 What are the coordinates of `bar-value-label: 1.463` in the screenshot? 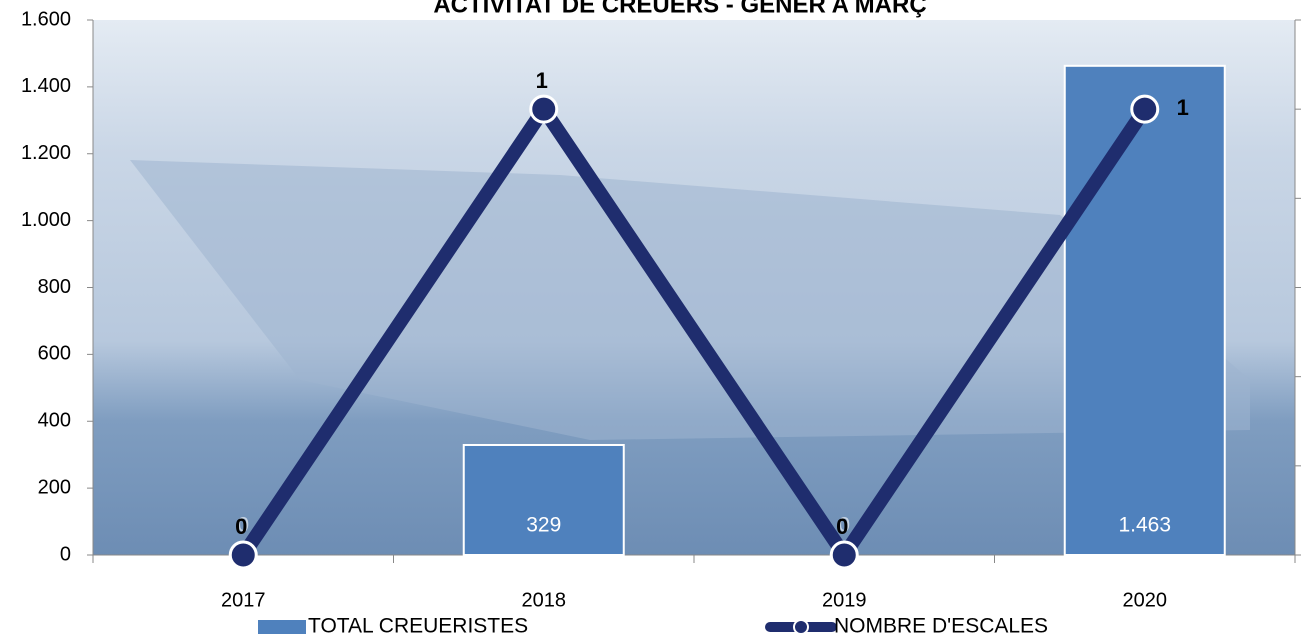 It's located at (1144, 525).